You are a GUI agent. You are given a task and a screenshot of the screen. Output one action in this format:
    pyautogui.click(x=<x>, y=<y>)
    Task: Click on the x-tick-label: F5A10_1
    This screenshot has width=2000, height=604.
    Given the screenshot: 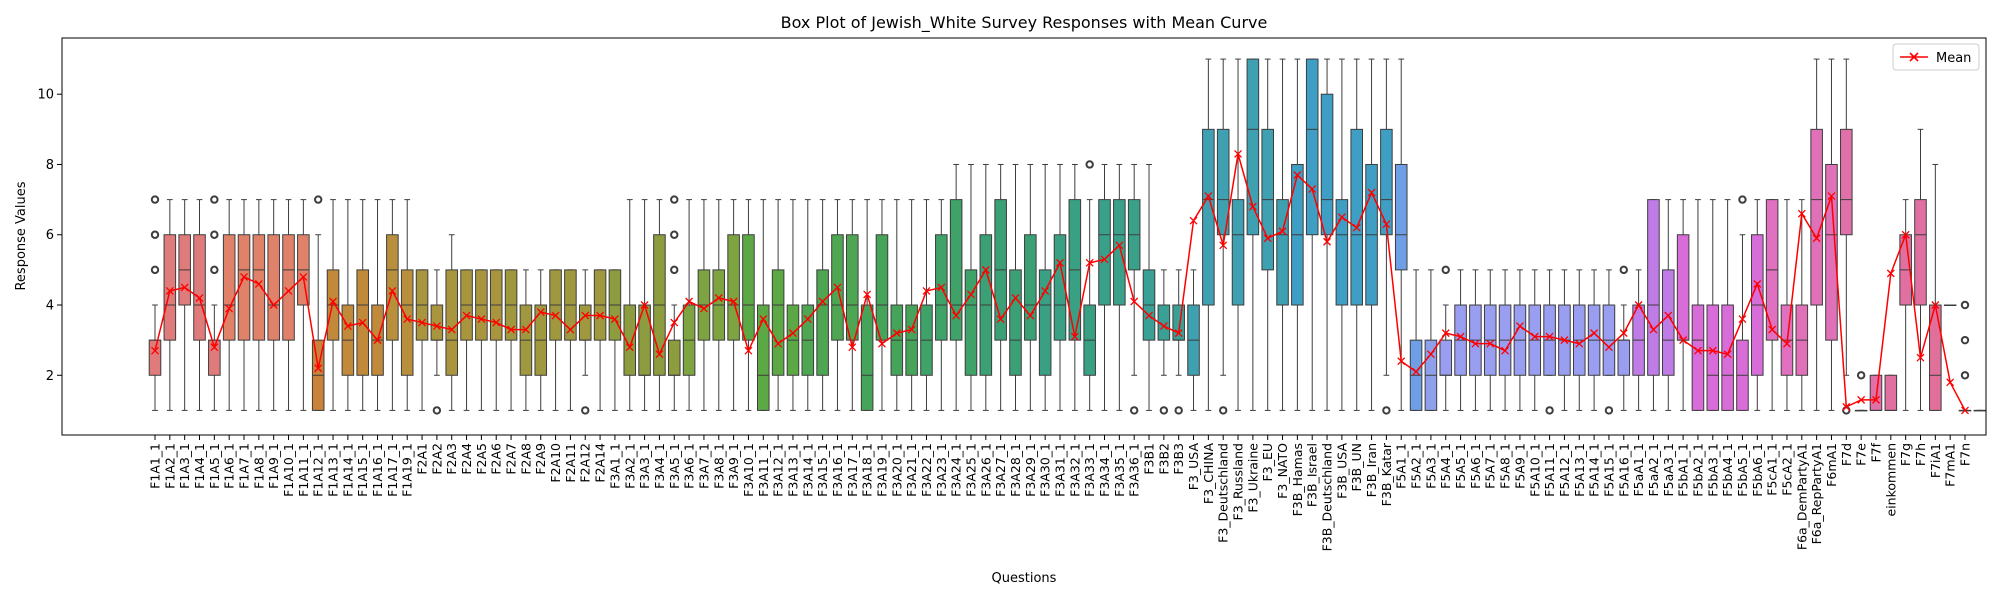 What is the action you would take?
    pyautogui.click(x=1534, y=470)
    